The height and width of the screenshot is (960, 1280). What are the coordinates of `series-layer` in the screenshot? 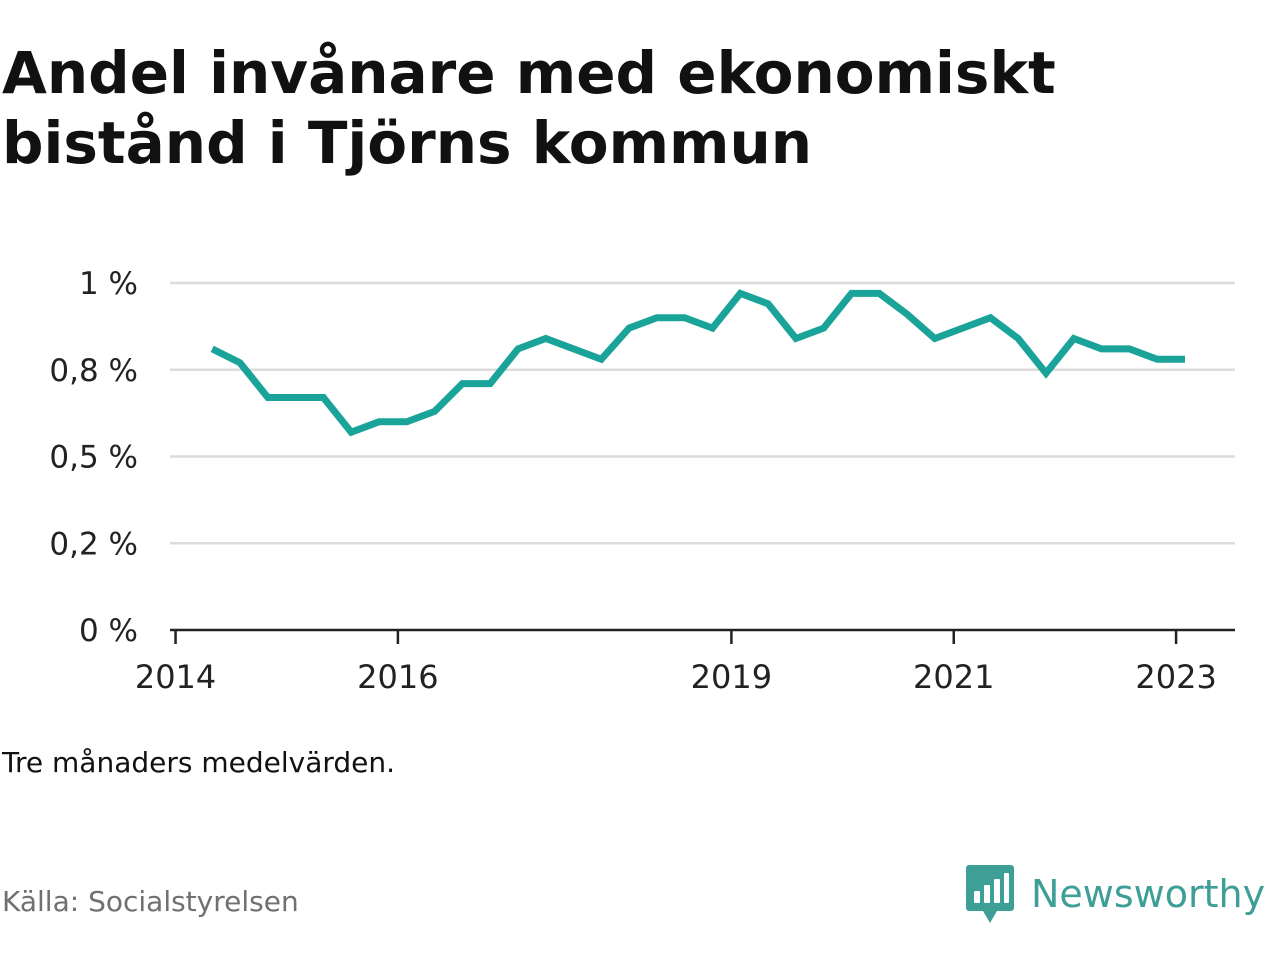 It's located at (697, 363).